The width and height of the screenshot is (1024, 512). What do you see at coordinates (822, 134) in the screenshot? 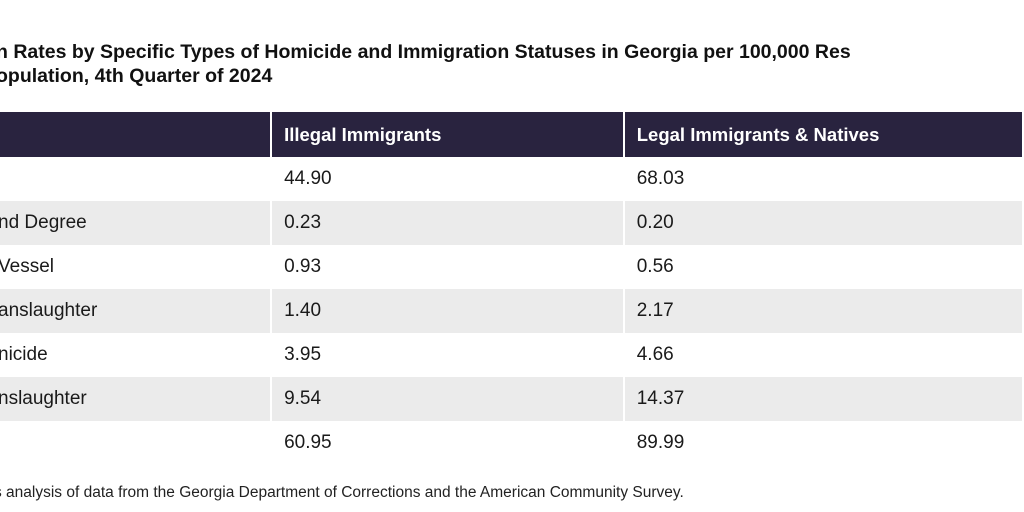
I see `header-legal-immigrants-natives: Legal Immigrants & Natives` at bounding box center [822, 134].